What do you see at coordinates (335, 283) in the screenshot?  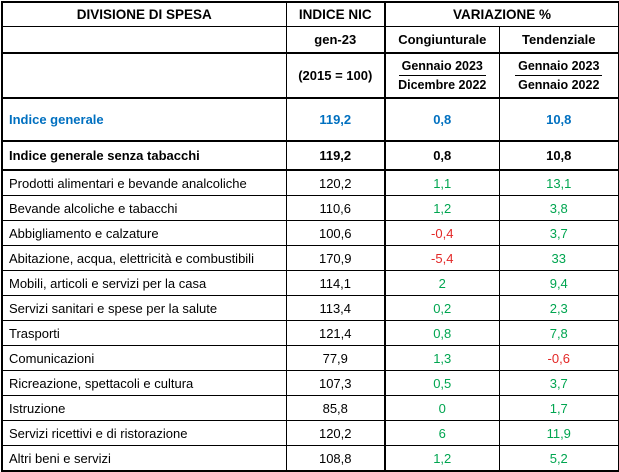 I see `indice-nic-value: 114,1` at bounding box center [335, 283].